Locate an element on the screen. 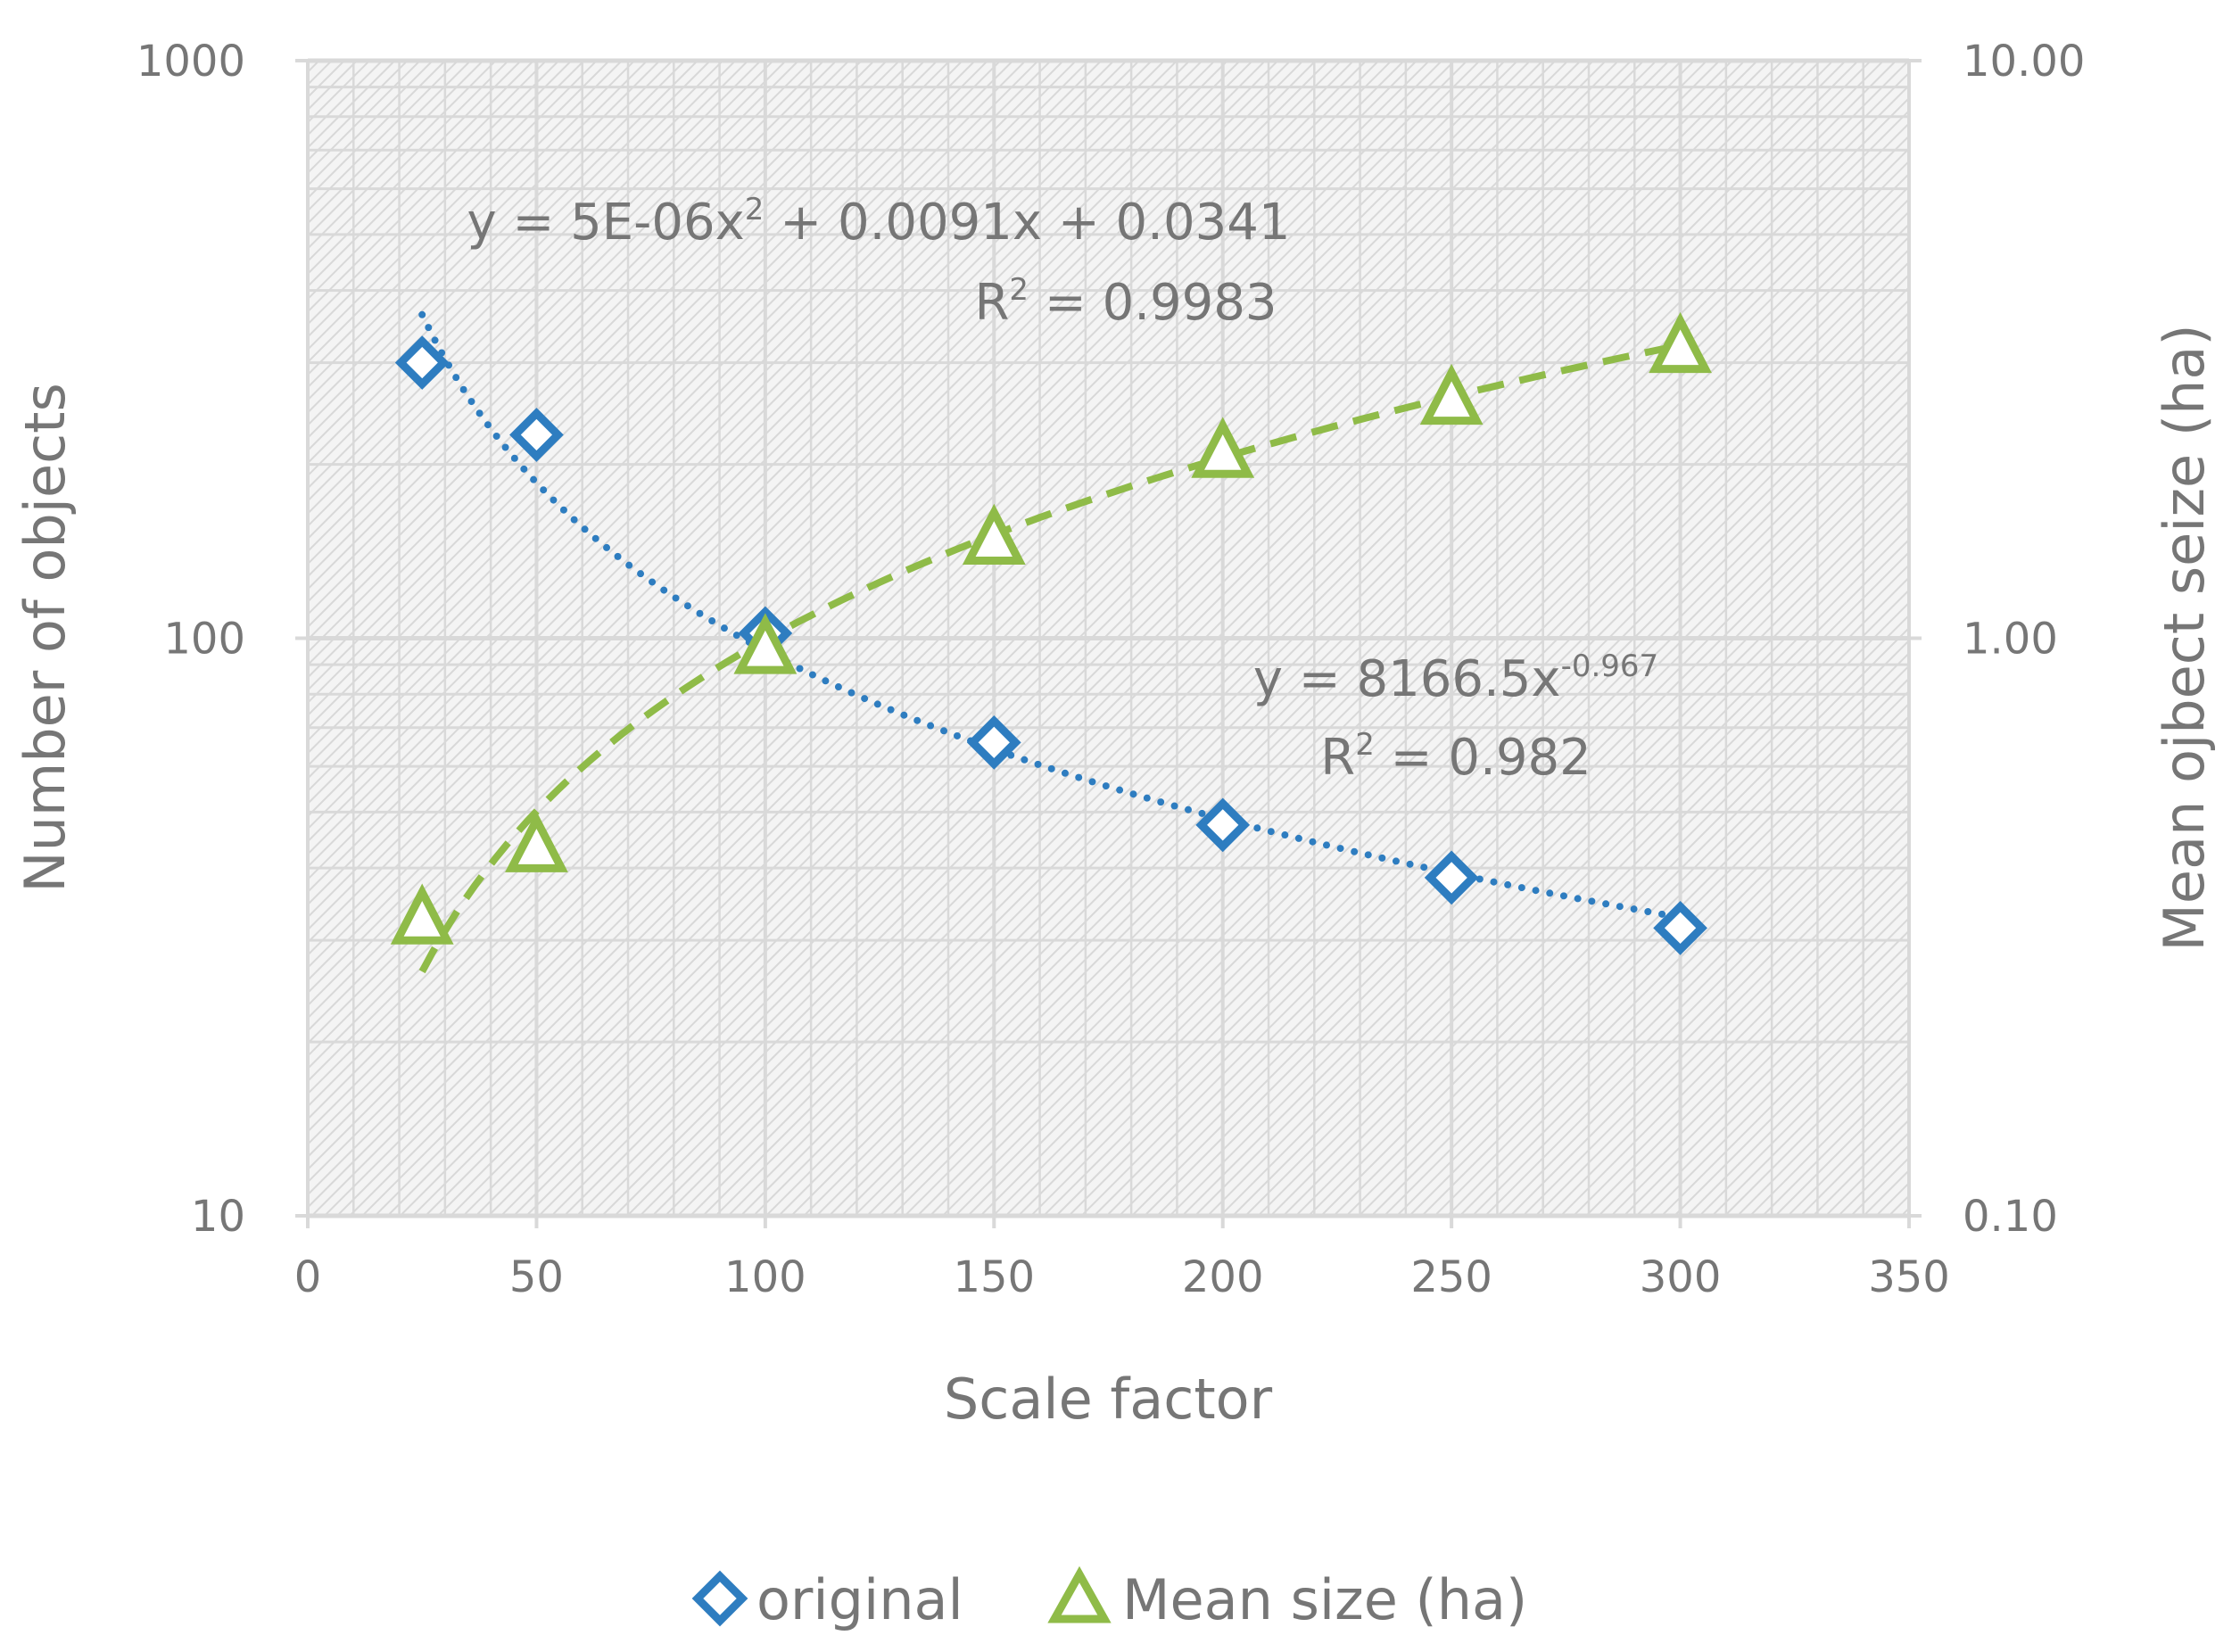 The image size is (2240, 1652). x-tick-label: 300 is located at coordinates (1681, 1277).